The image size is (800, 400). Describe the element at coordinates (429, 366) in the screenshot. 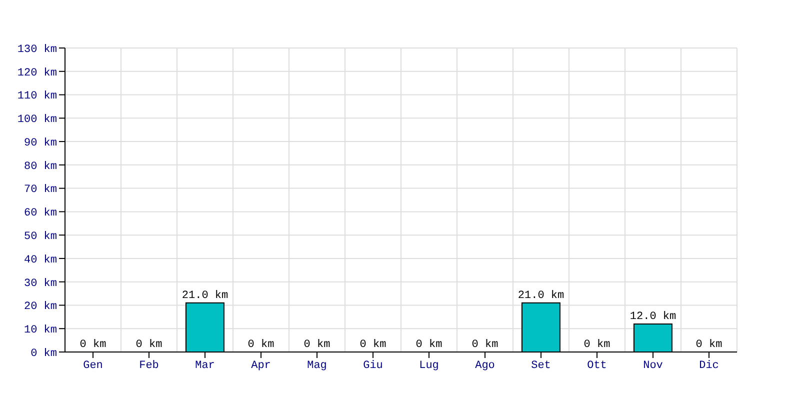

I see `x-tick-label: Lug` at that location.